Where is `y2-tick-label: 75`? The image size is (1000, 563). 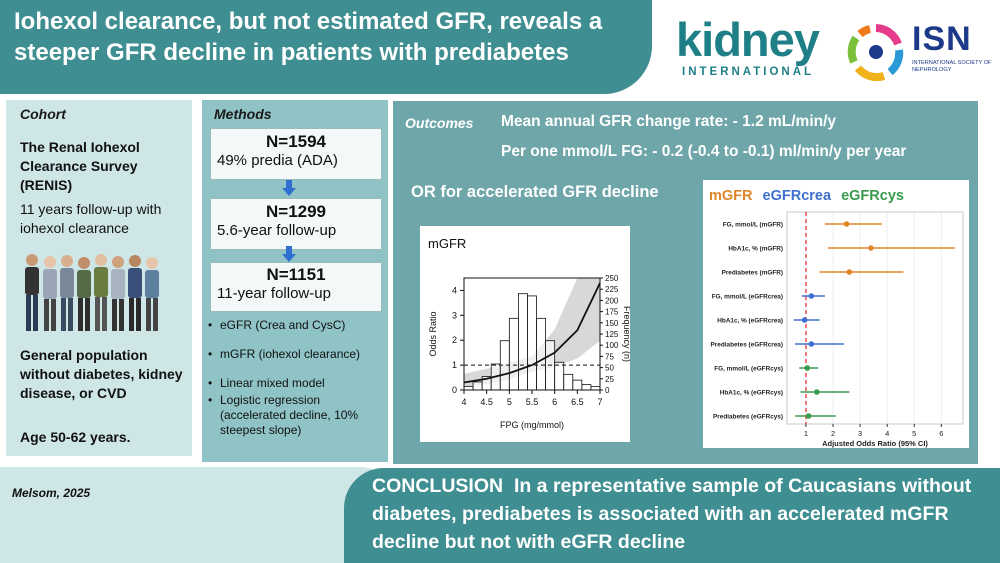 y2-tick-label: 75 is located at coordinates (609, 356).